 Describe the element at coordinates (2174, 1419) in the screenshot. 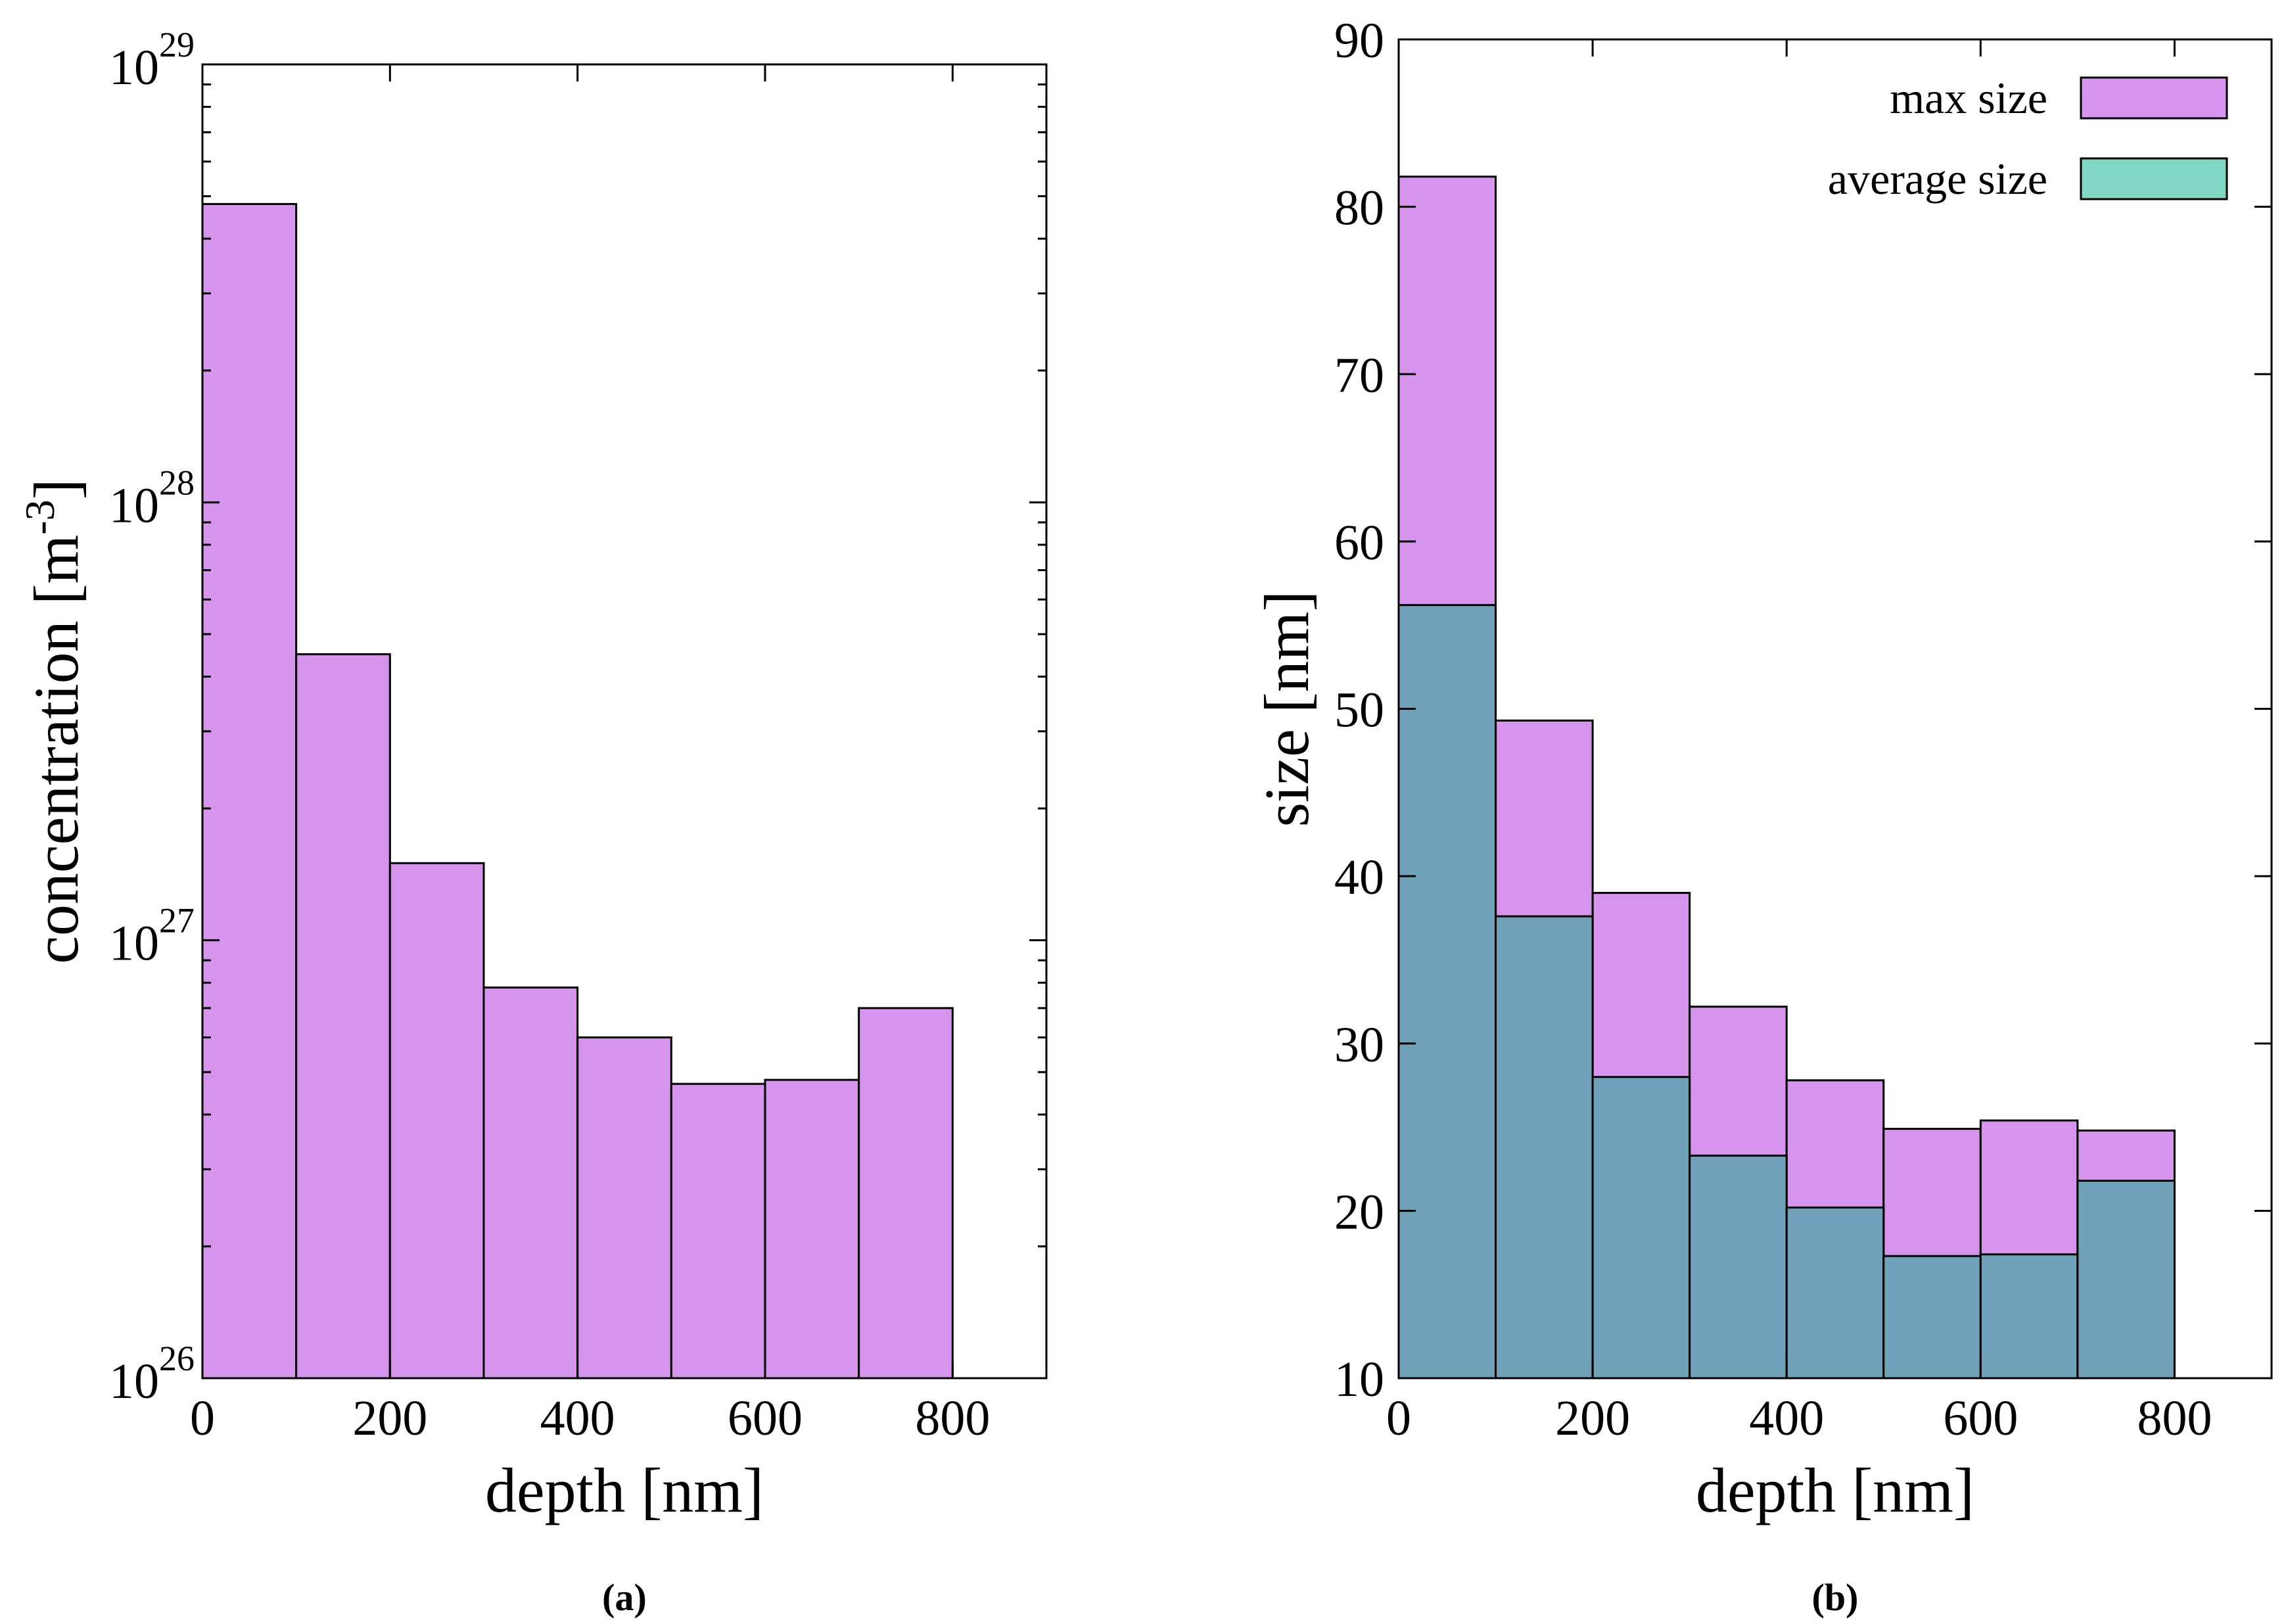

I see `x-tick-label-b: 800` at that location.